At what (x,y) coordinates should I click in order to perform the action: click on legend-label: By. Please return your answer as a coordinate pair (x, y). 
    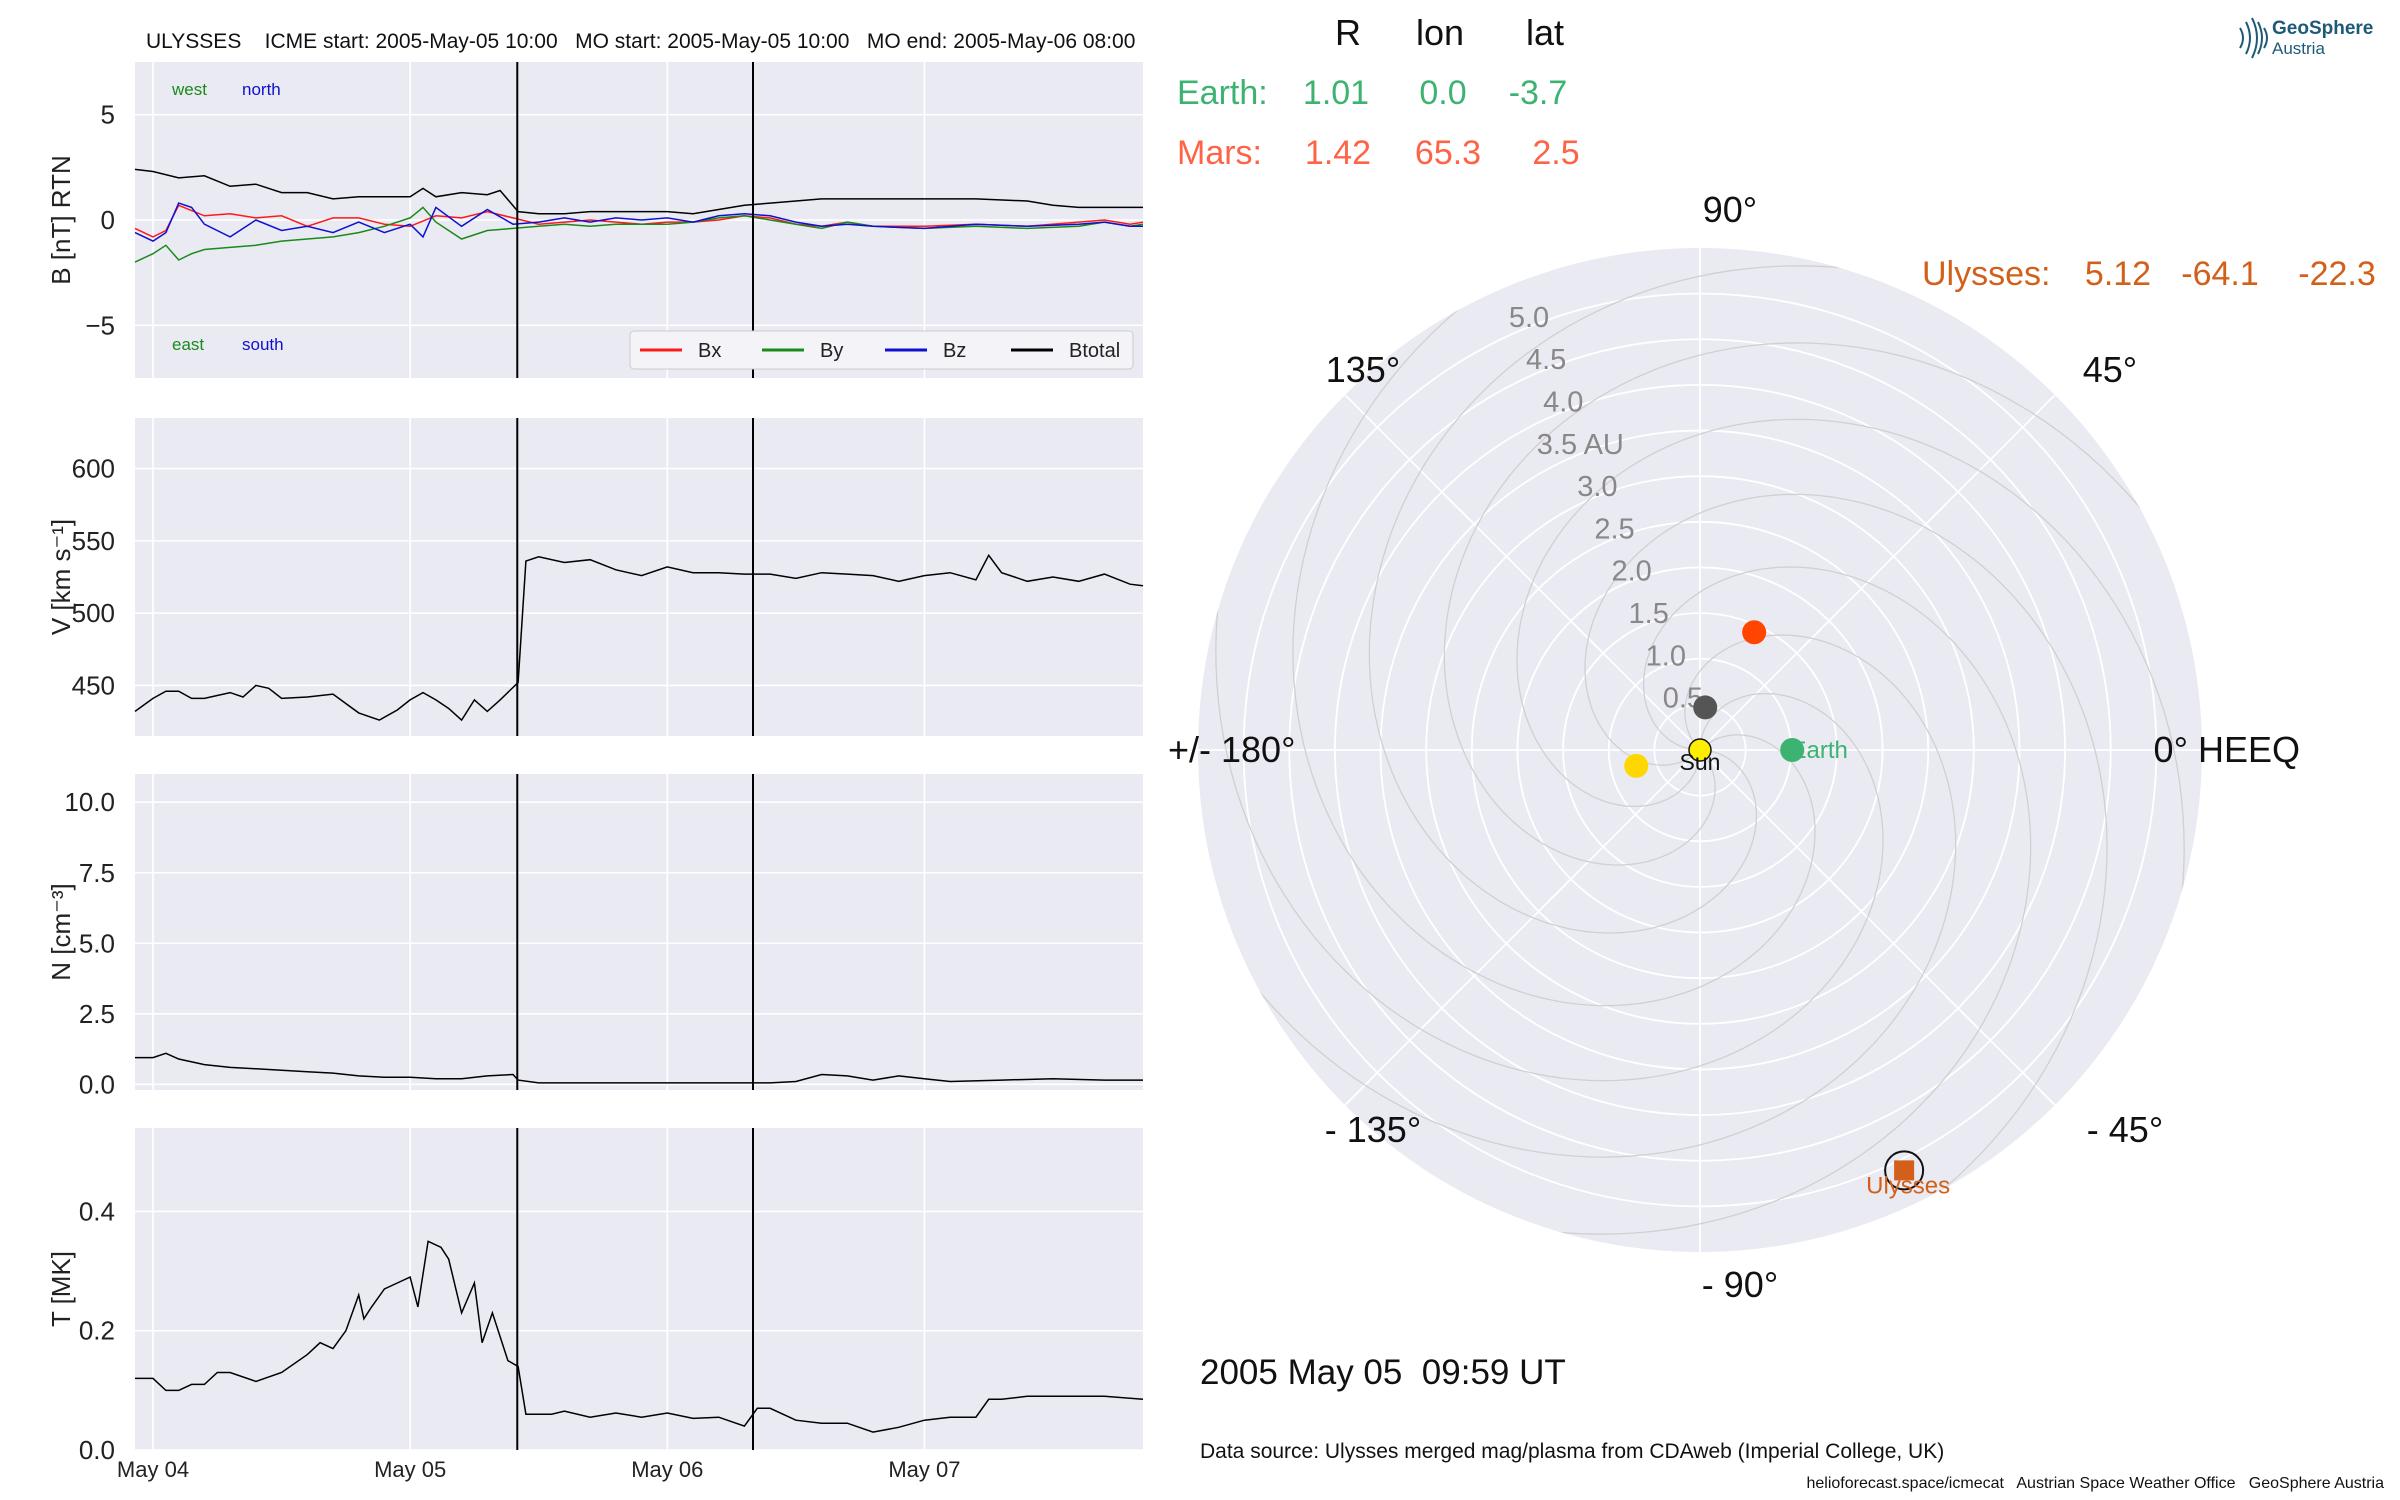
    Looking at the image, I should click on (831, 351).